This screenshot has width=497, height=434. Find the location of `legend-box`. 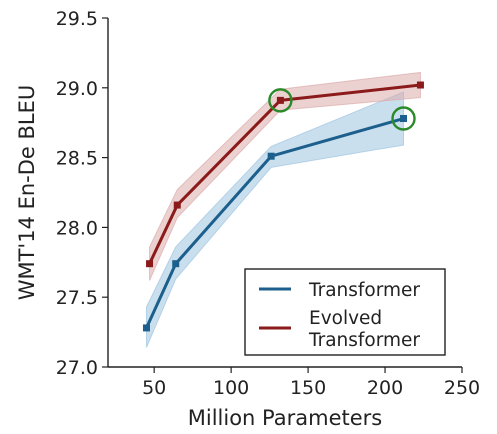

legend-box is located at coordinates (345, 312).